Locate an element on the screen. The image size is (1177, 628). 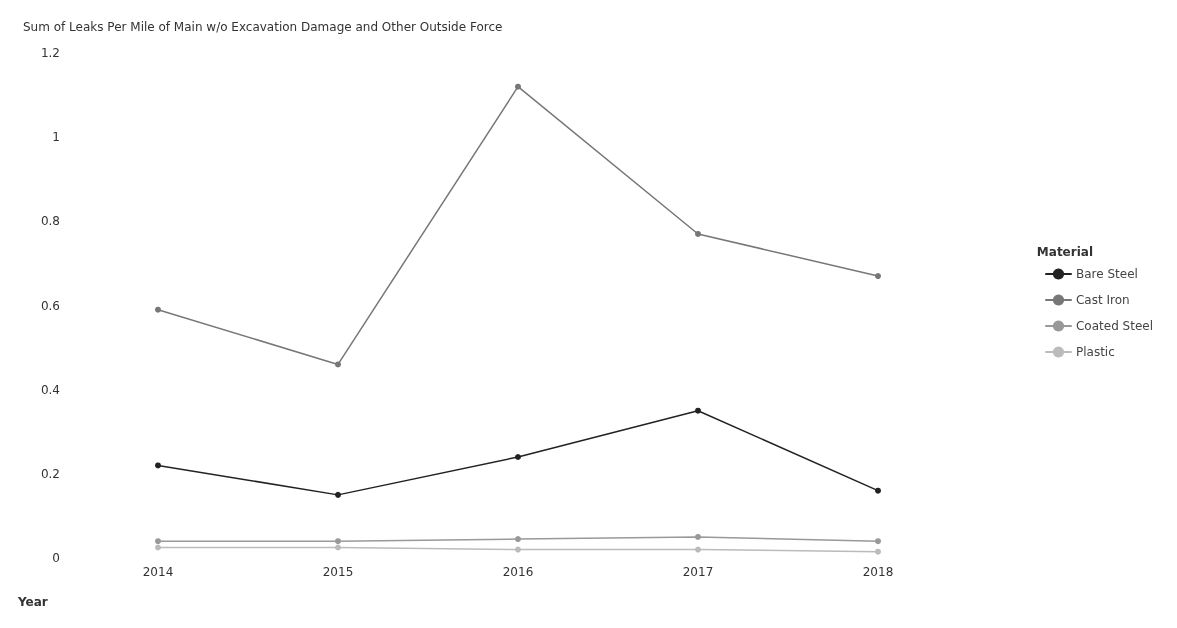
legend-label: Bare Steel is located at coordinates (1106, 274).